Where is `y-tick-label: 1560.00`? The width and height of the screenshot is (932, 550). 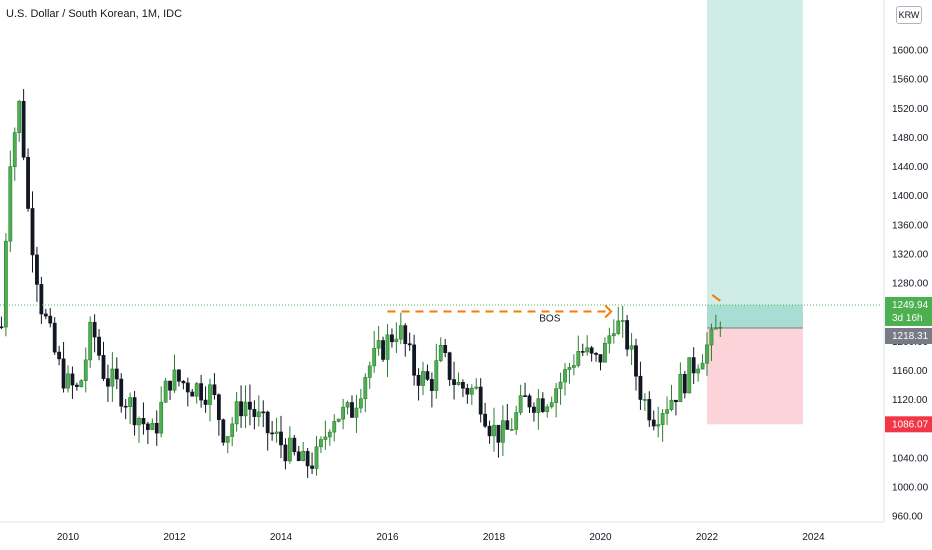
y-tick-label: 1560.00 is located at coordinates (910, 80).